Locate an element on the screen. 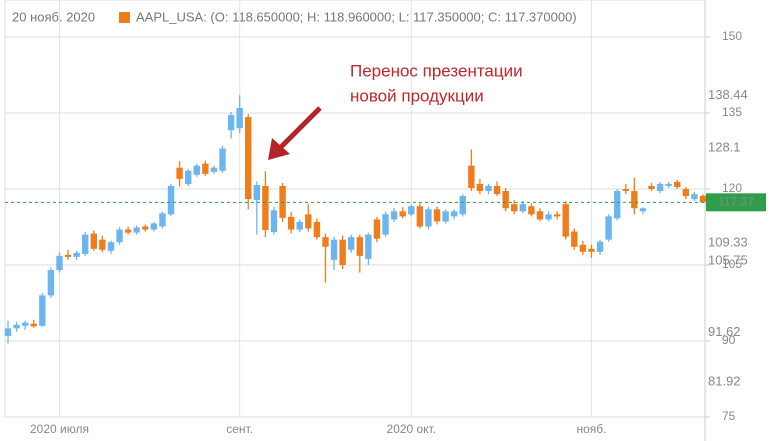  level-label: 128.1 is located at coordinates (724, 146).